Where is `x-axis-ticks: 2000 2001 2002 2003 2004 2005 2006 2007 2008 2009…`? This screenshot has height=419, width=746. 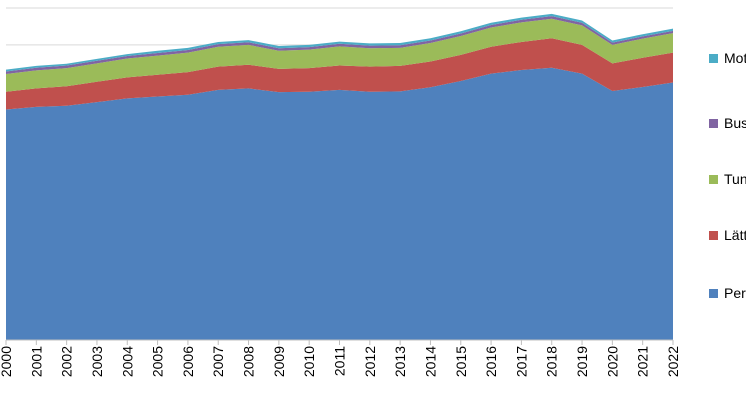 x-axis-ticks: 2000 2001 2002 2003 2004 2005 2006 2007 2008 2009… is located at coordinates (340, 358).